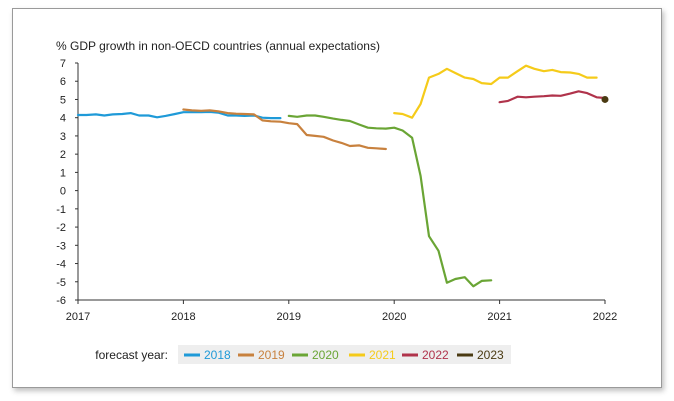 This screenshot has height=401, width=674. I want to click on y-tick-label: -1, so click(61, 210).